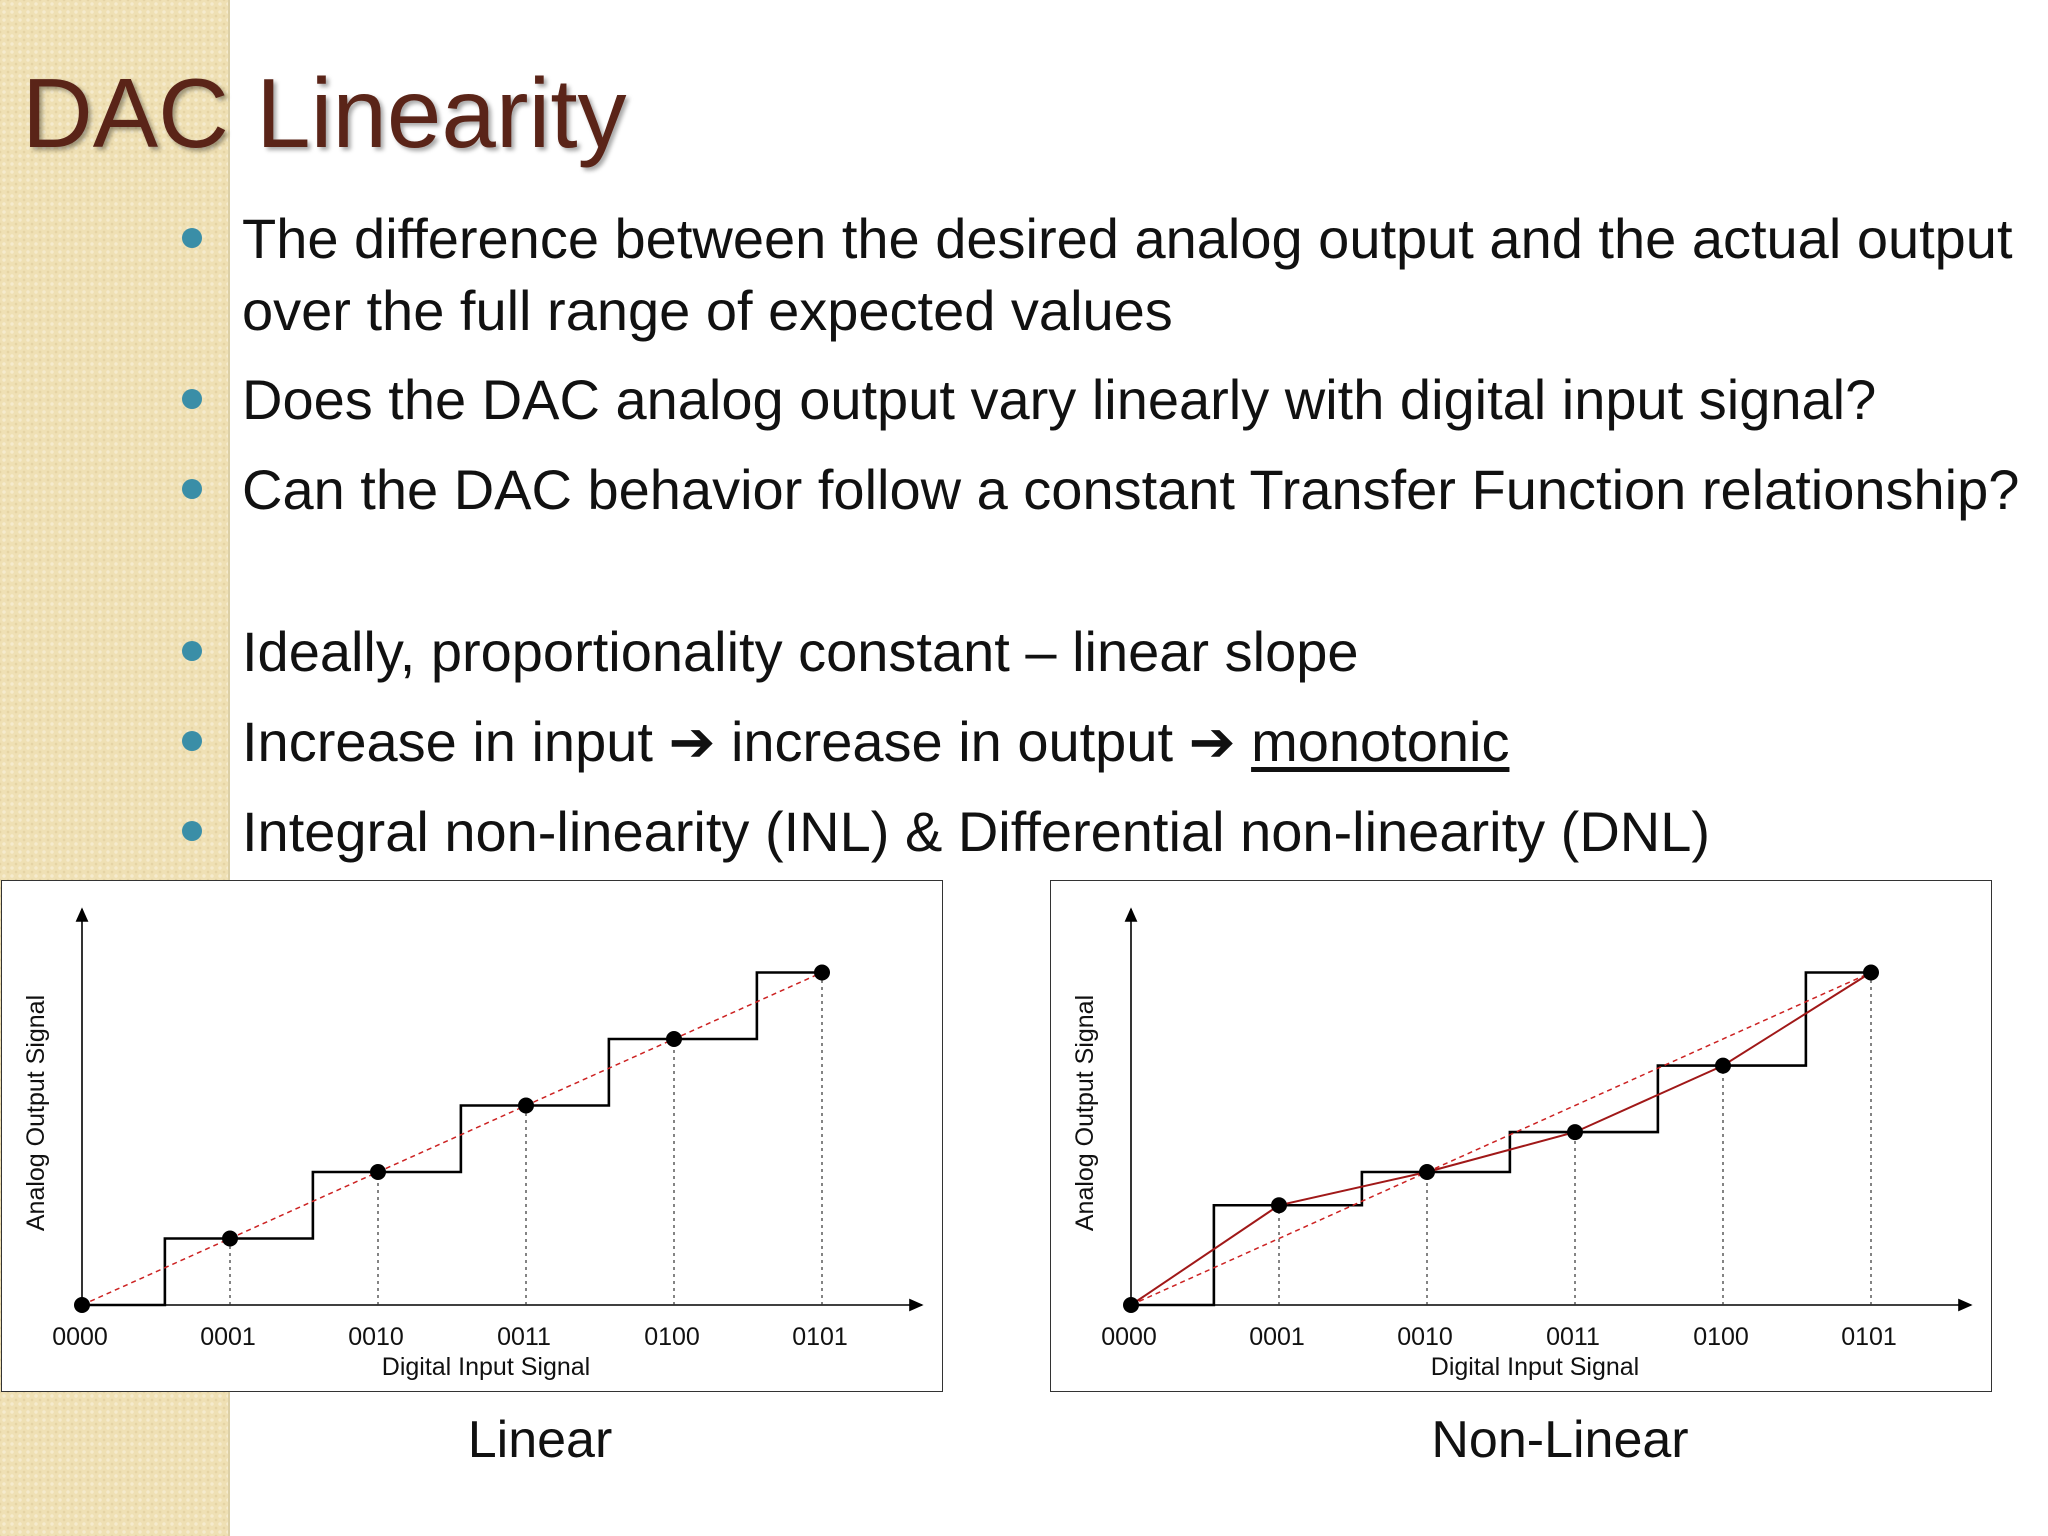 The image size is (2048, 1536). I want to click on actual-transfer-line, so click(1501, 1138).